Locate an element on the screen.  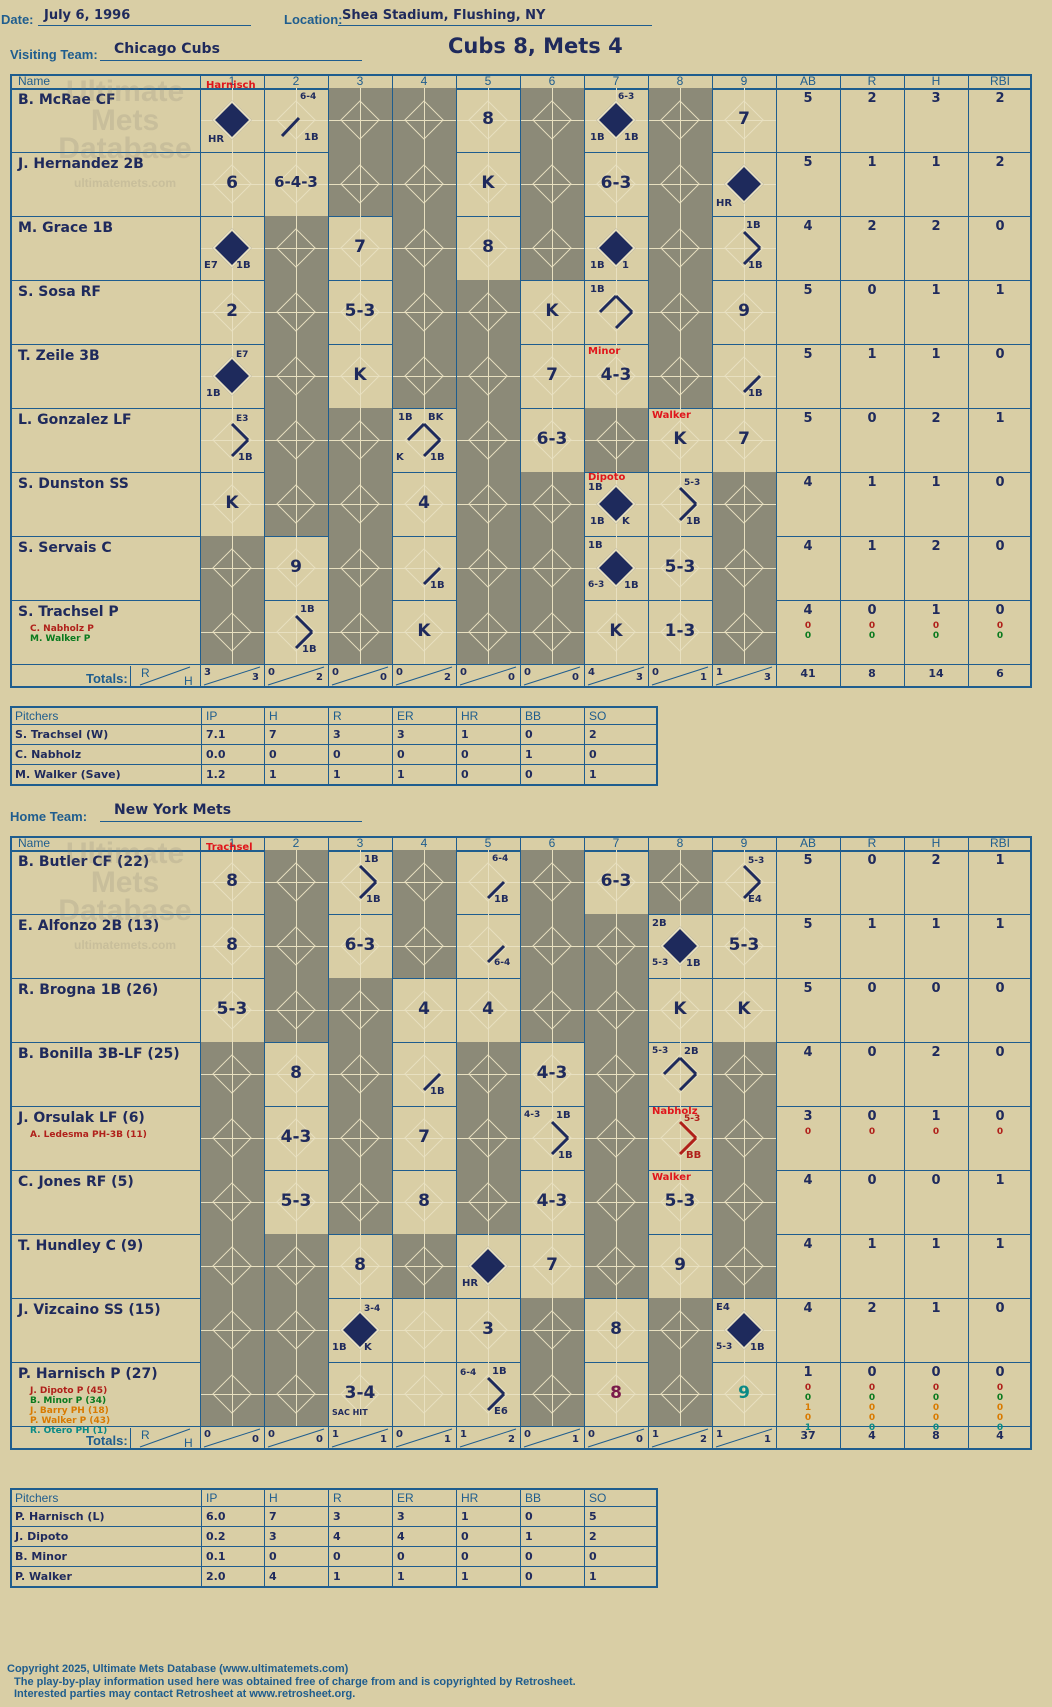
inning-header: 3 is located at coordinates (360, 843).